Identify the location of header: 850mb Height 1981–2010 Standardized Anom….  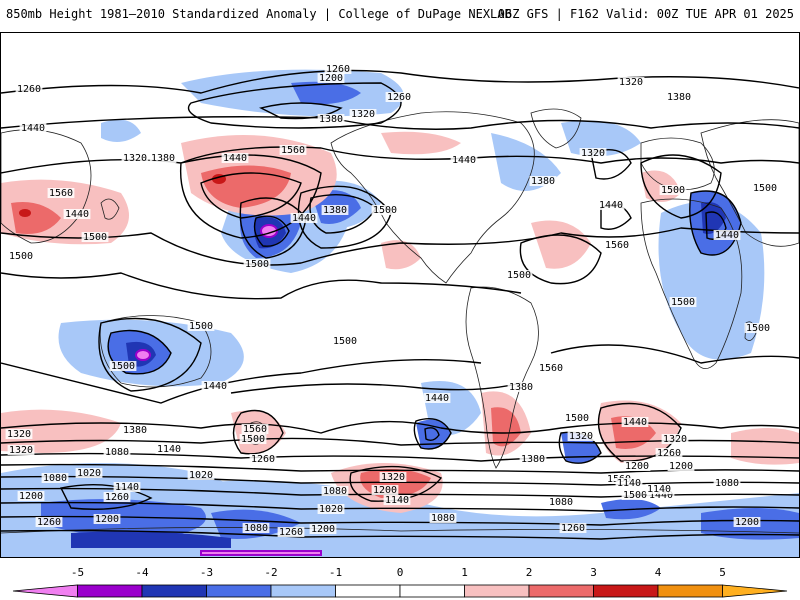
(400, 16).